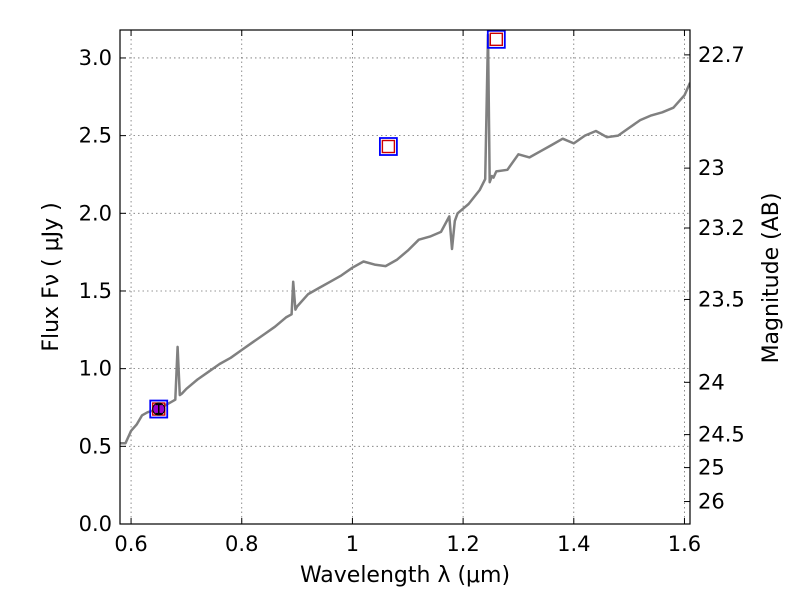 The height and width of the screenshot is (600, 800). Describe the element at coordinates (352, 544) in the screenshot. I see `x-tick-label: 1` at that location.